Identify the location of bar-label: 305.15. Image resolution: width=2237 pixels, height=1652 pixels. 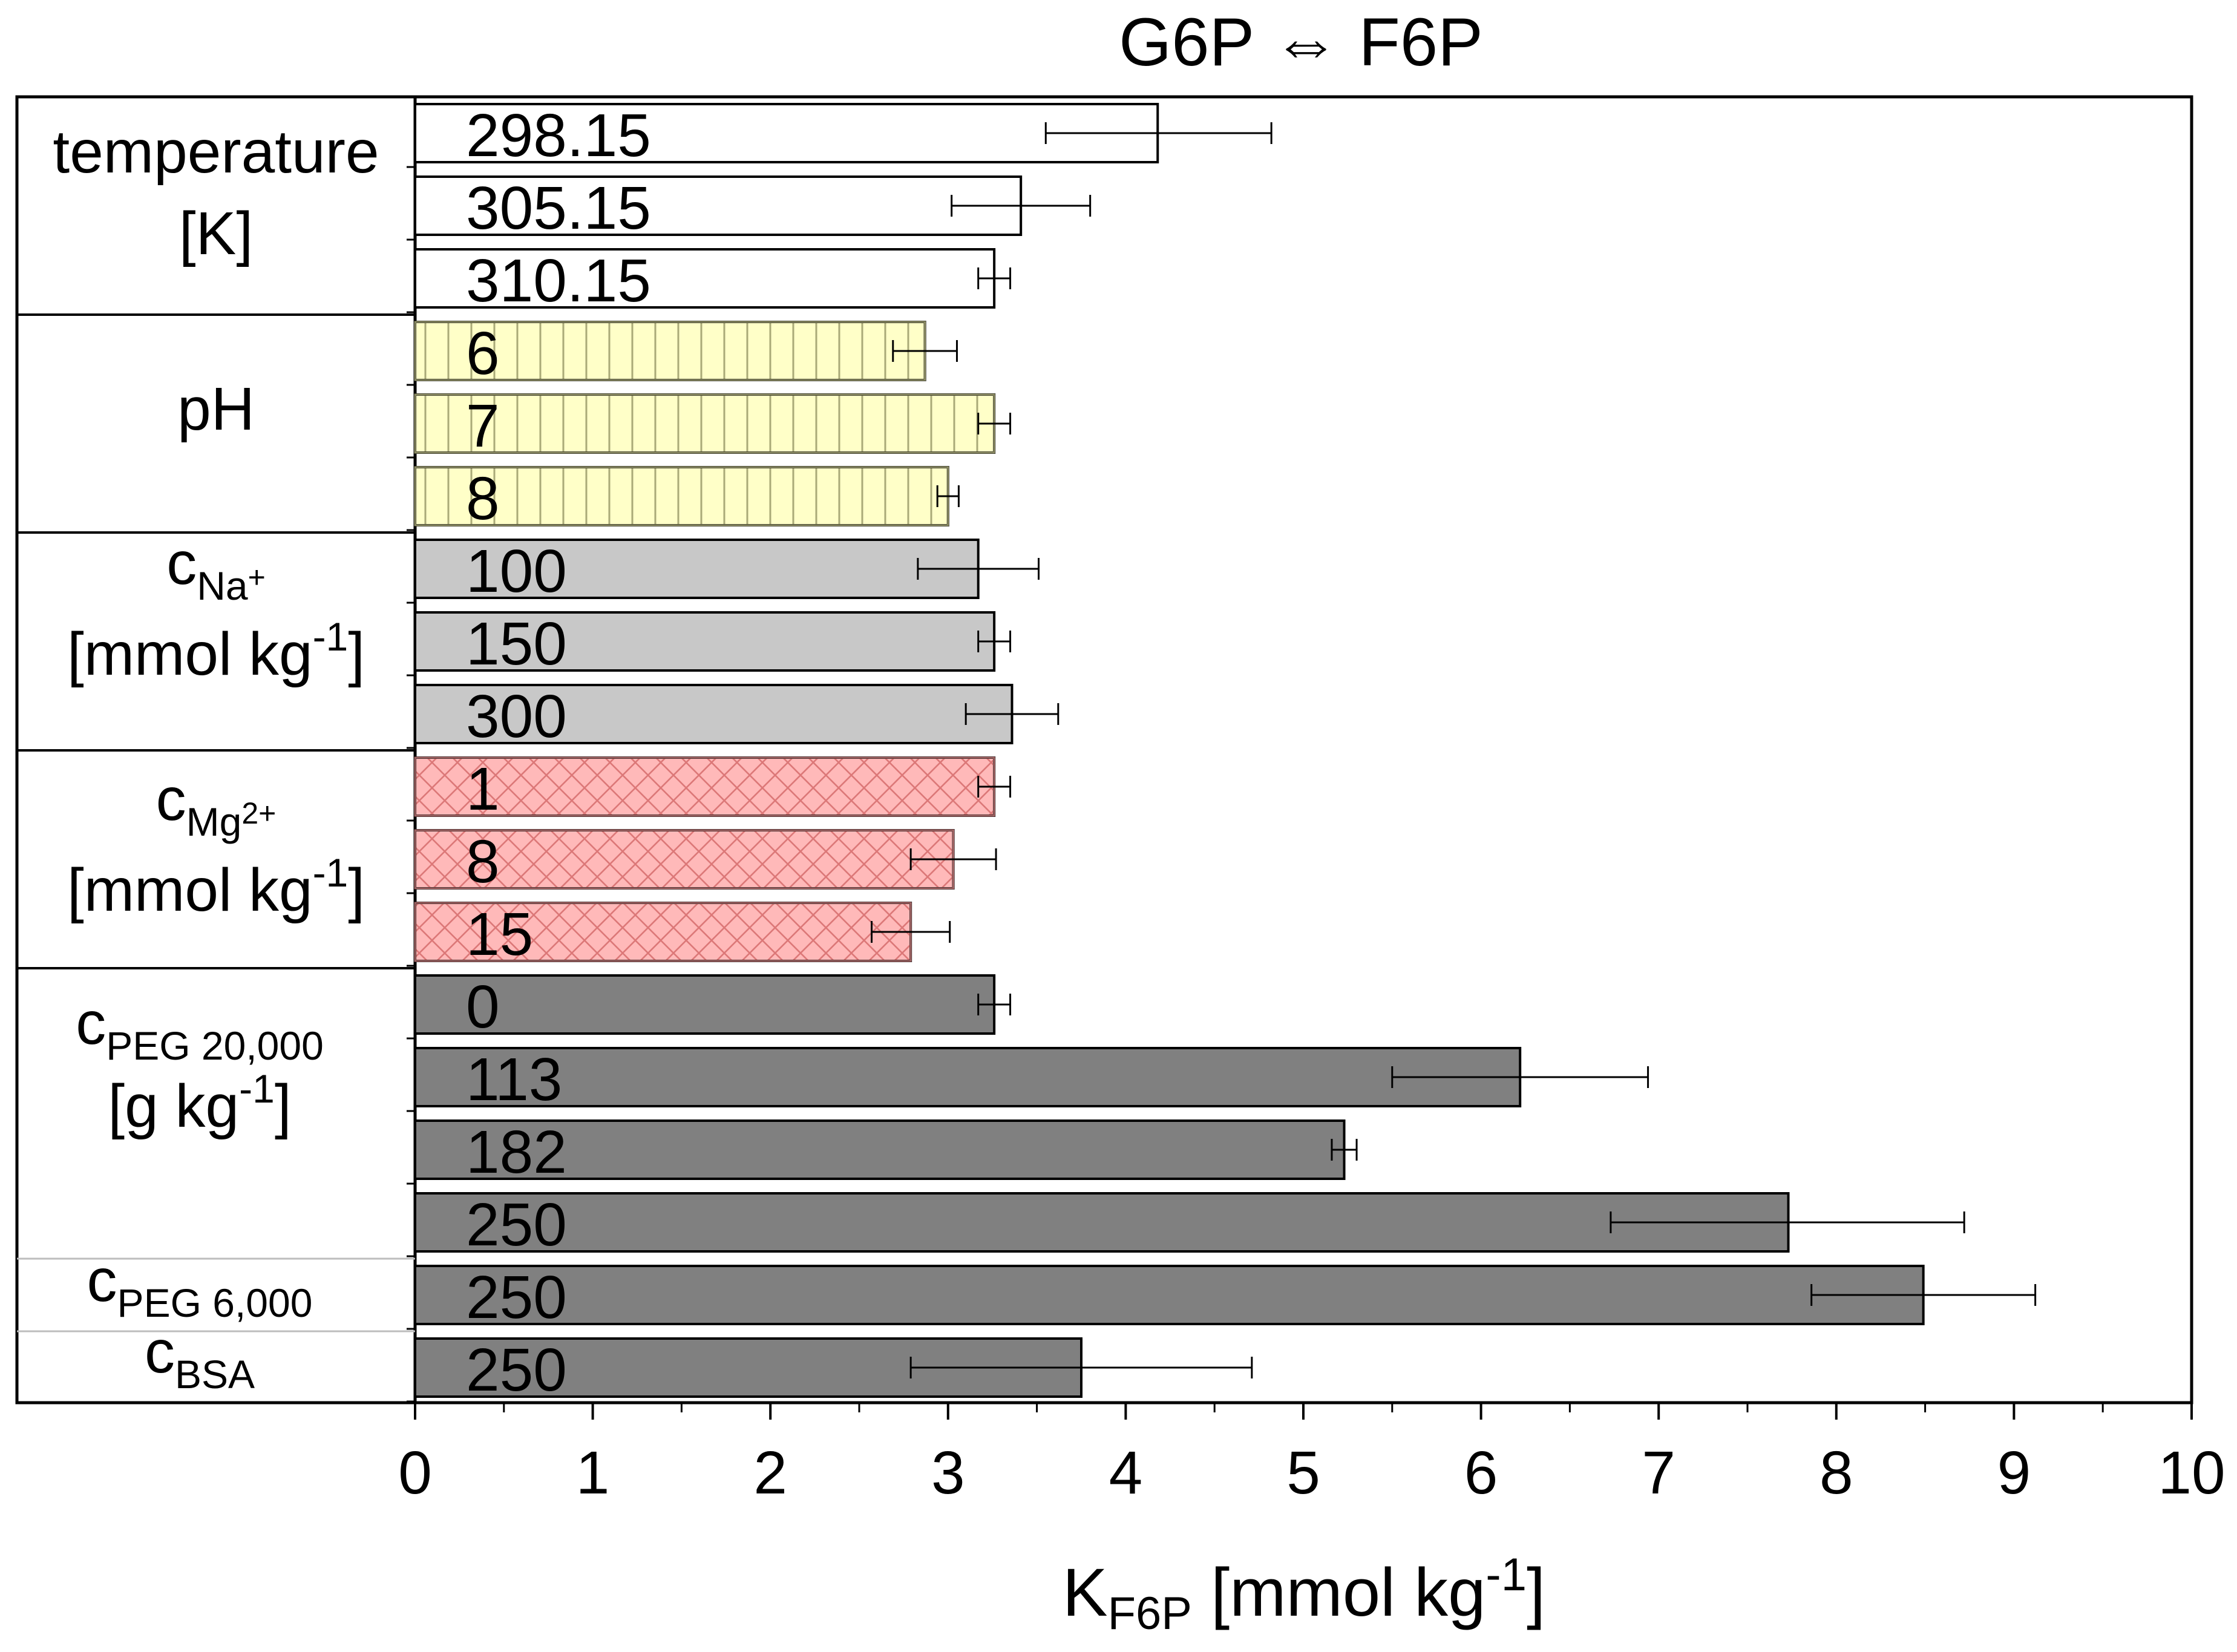
(558, 208).